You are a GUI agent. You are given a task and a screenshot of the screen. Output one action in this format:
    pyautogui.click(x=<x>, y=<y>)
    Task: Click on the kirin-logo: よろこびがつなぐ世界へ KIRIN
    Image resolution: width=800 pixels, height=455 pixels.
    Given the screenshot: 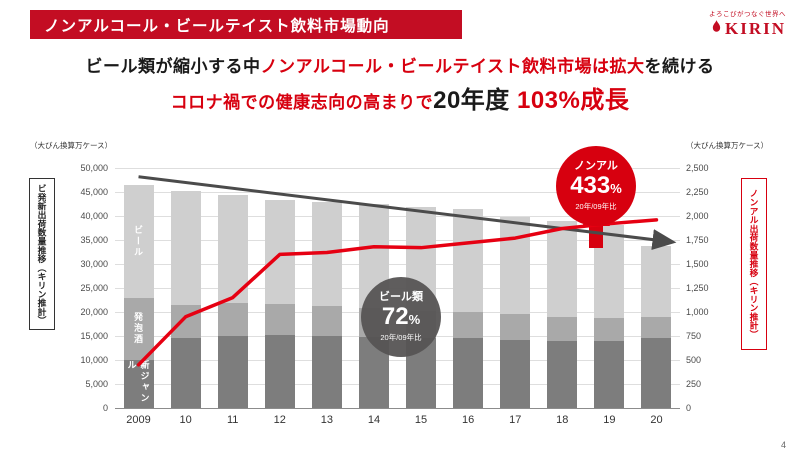 What is the action you would take?
    pyautogui.click(x=747, y=23)
    